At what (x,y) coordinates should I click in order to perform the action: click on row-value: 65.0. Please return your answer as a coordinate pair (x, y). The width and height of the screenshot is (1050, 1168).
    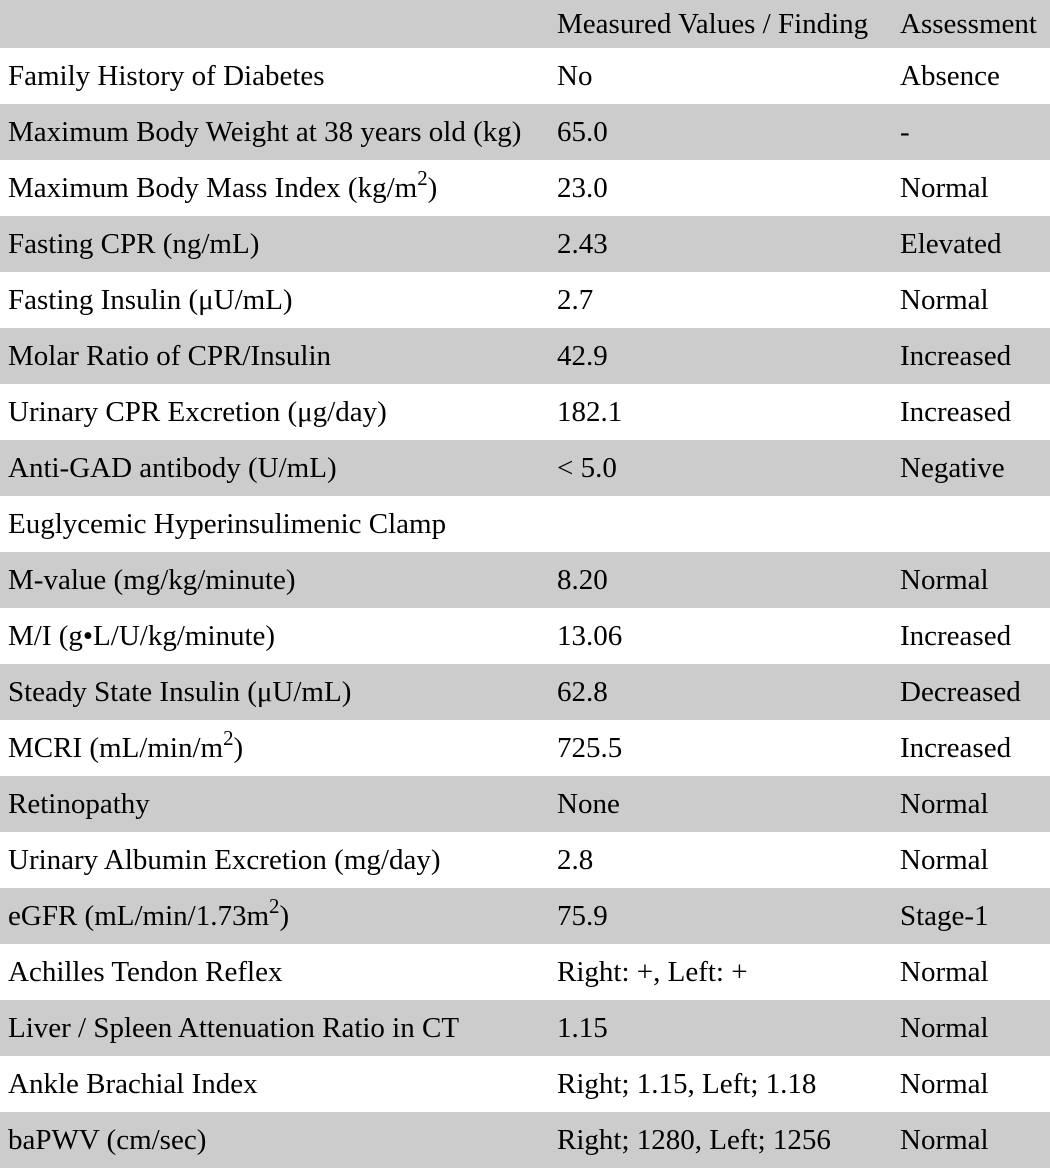
    Looking at the image, I should click on (582, 131).